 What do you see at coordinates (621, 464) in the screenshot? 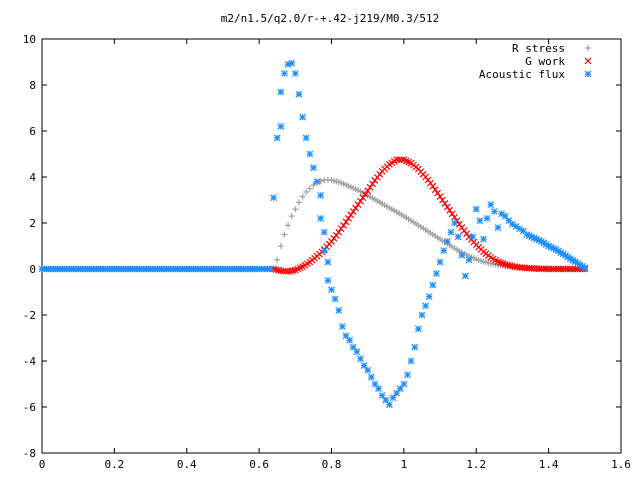
I see `x-tick-label: 1.6` at bounding box center [621, 464].